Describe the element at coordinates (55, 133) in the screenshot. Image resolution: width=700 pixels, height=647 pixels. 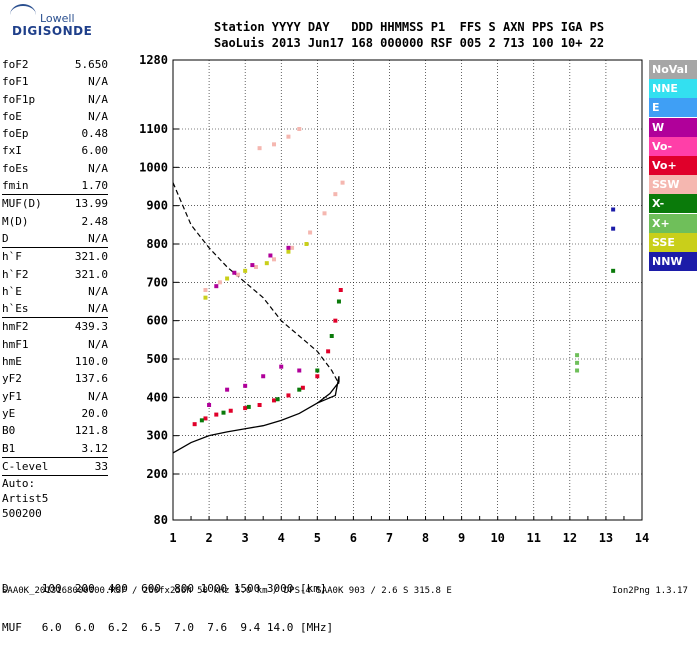
I see `param-row: foEp 0.48` at that location.